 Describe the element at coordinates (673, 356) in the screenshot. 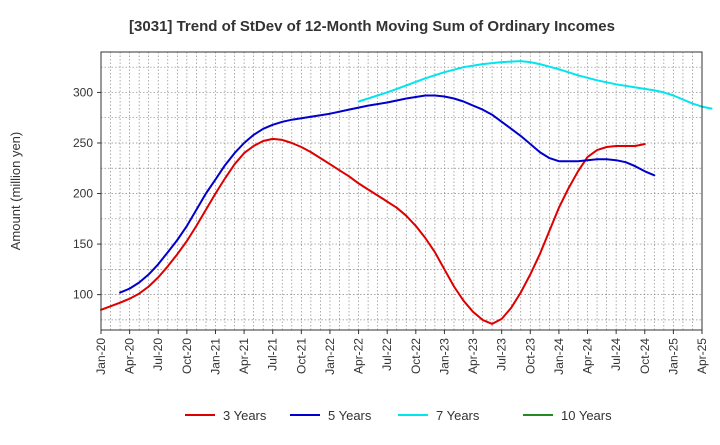

I see `x-tick-label: Jan-25` at that location.